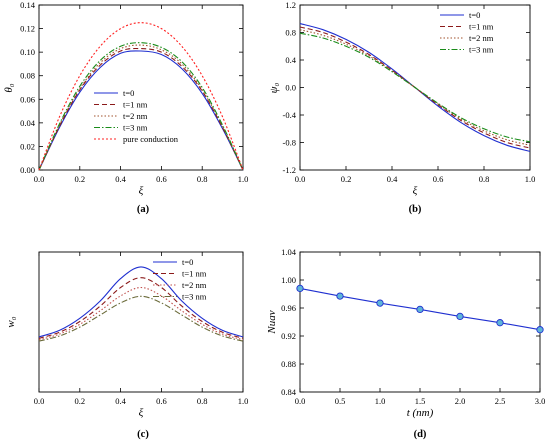  I want to click on y-tick-label: 0.08, so click(27, 76).